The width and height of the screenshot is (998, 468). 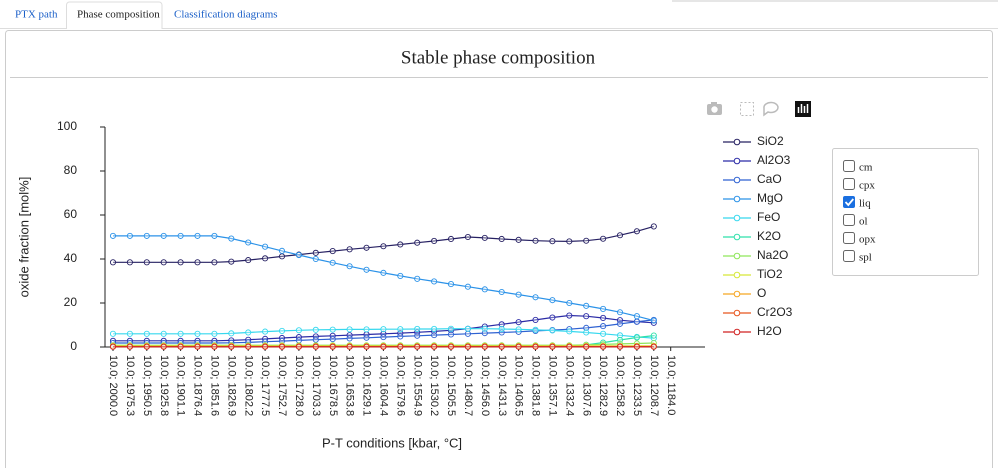 I want to click on tab-label: PTX path, so click(x=36, y=15).